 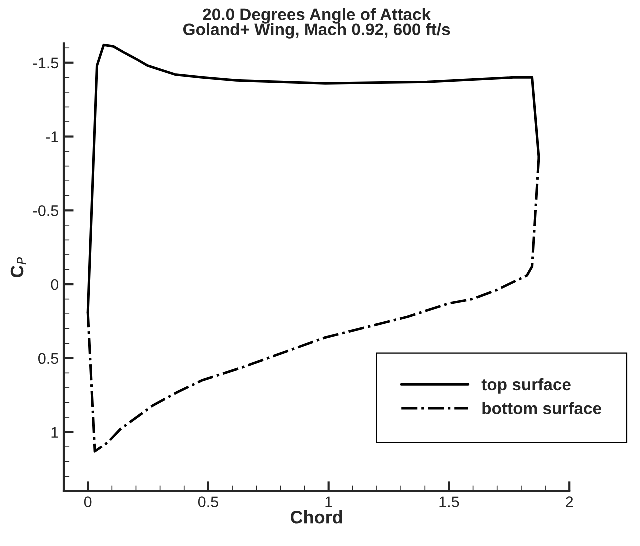 What do you see at coordinates (52, 137) in the screenshot?
I see `y-tick-label: -1` at bounding box center [52, 137].